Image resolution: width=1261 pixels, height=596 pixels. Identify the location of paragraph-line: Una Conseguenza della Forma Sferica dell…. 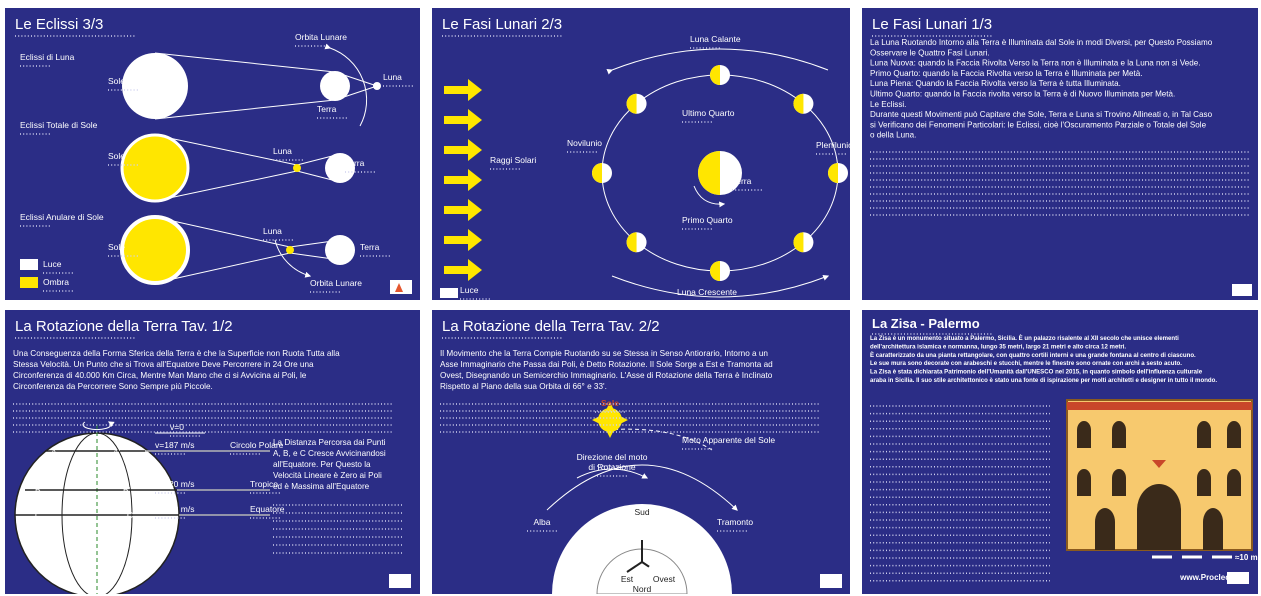
(176, 353).